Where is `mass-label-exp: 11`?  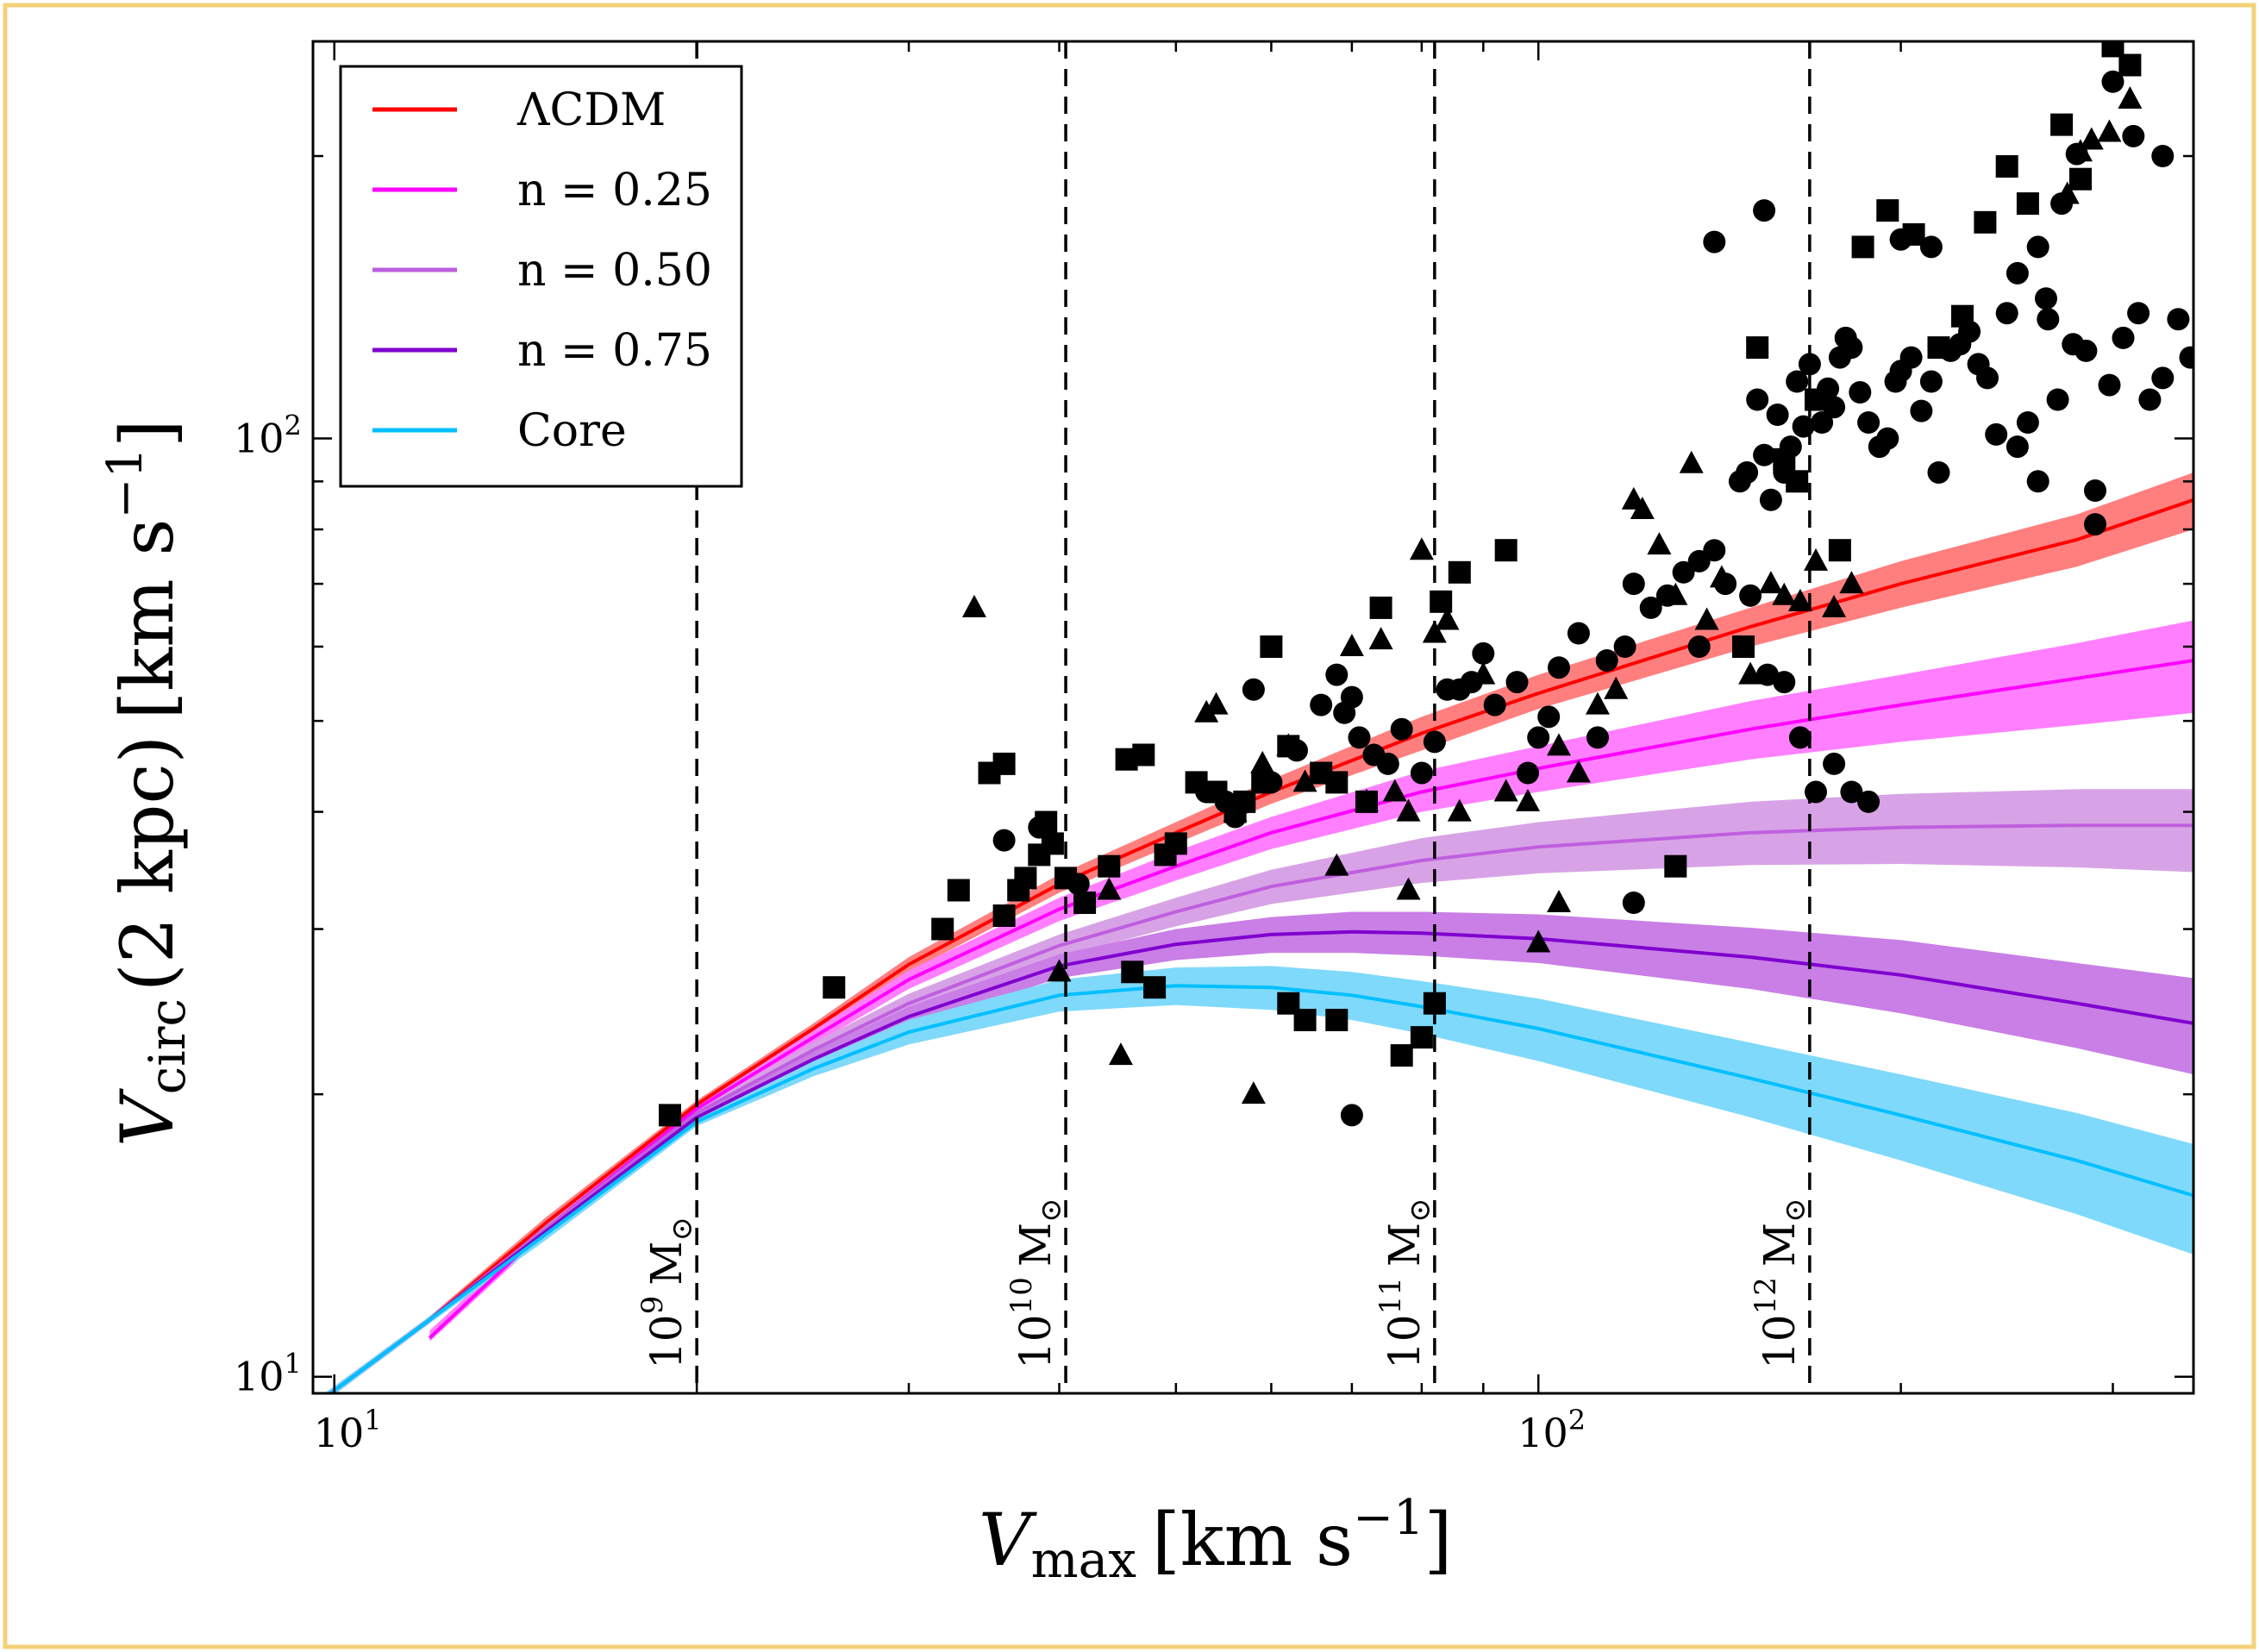 mass-label-exp: 11 is located at coordinates (1391, 1295).